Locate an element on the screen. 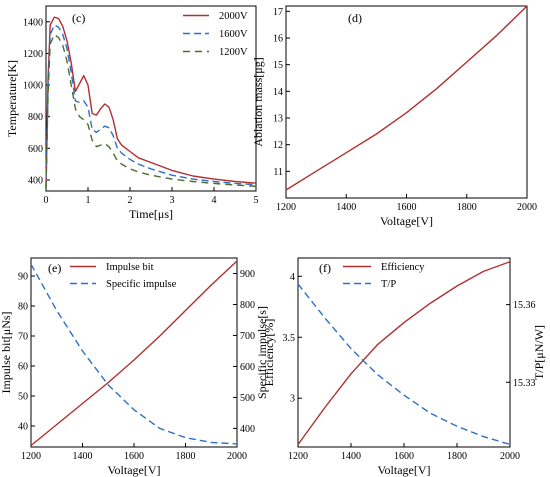  y-right-tick-label-e: 800 is located at coordinates (247, 305).